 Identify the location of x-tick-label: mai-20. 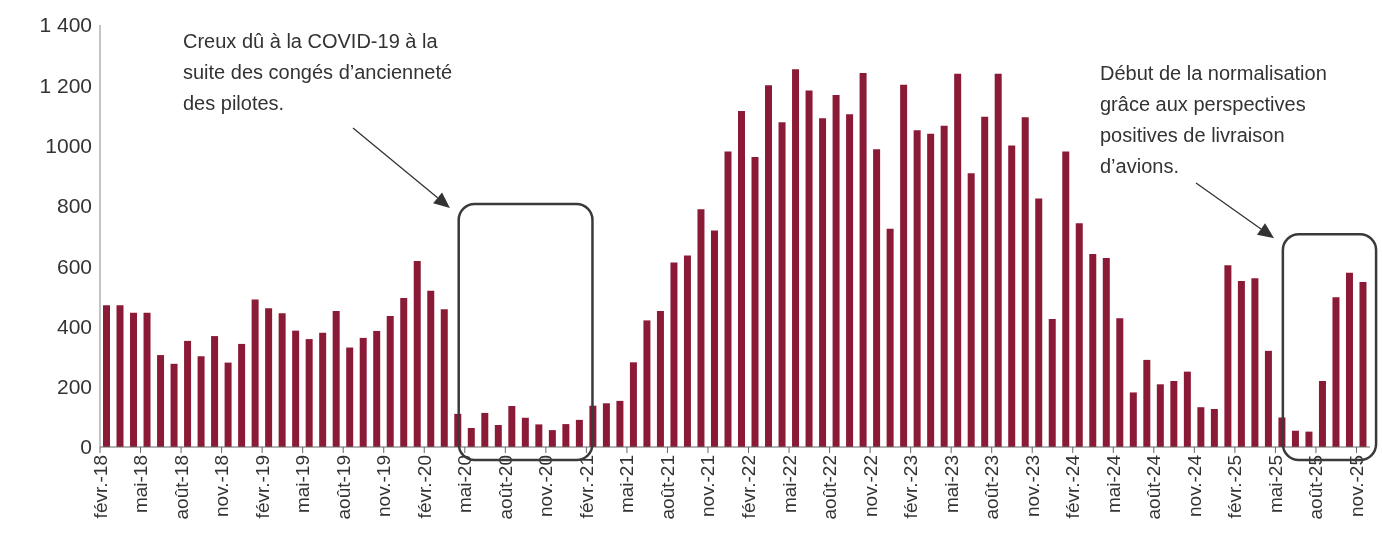
(465, 484).